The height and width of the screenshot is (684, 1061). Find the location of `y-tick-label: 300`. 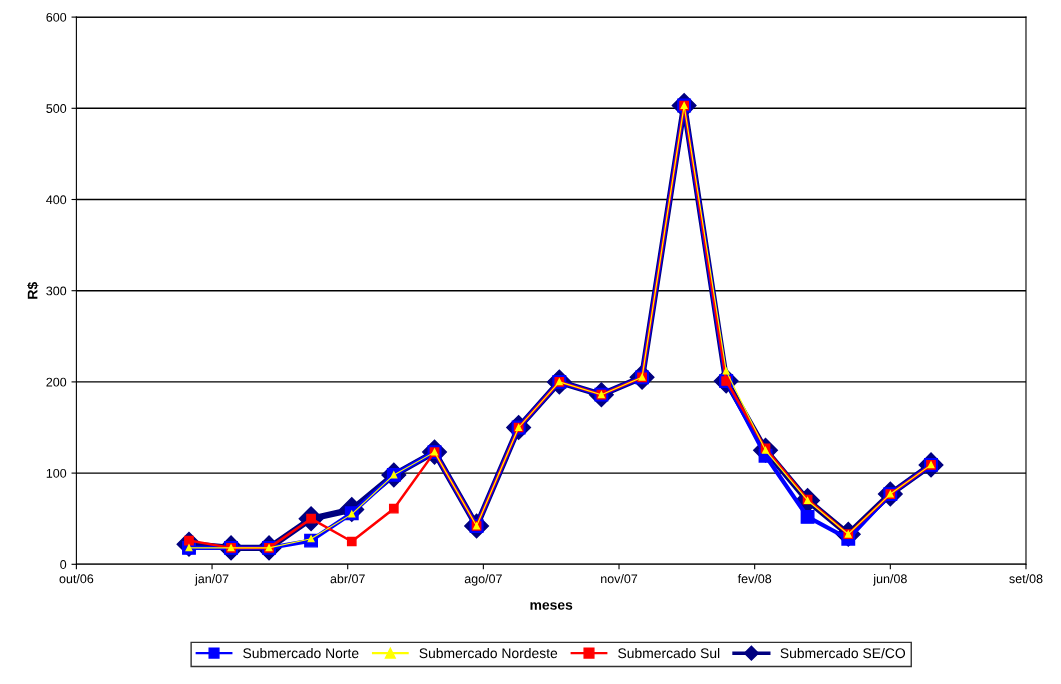

y-tick-label: 300 is located at coordinates (56, 291).